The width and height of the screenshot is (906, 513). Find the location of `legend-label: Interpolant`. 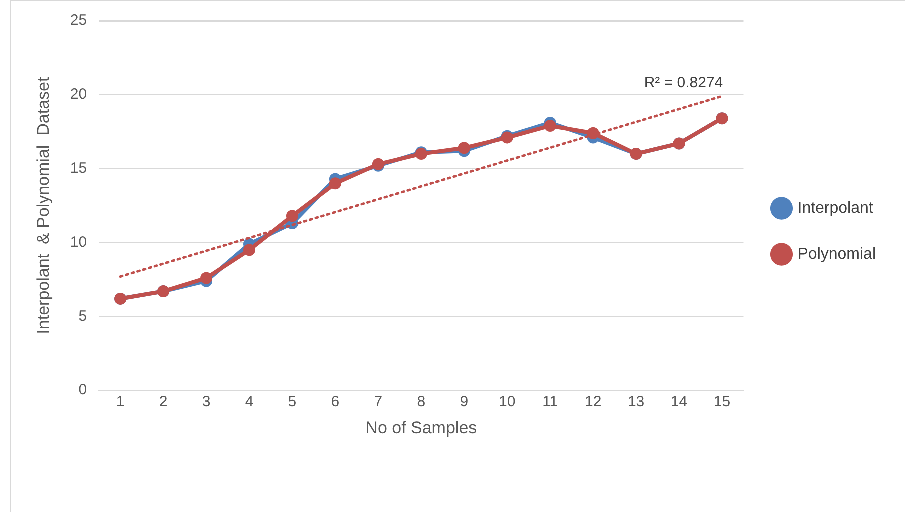

legend-label: Interpolant is located at coordinates (836, 208).